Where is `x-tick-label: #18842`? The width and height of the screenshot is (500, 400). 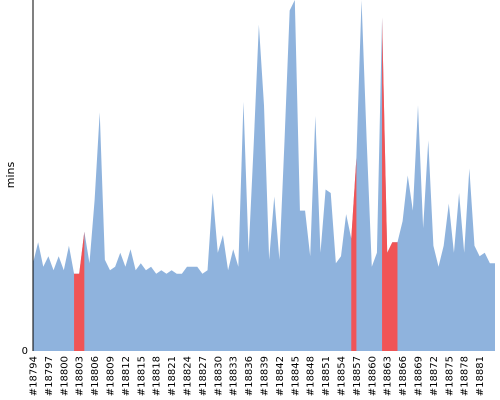 x-tick-label: #18842 is located at coordinates (280, 376).